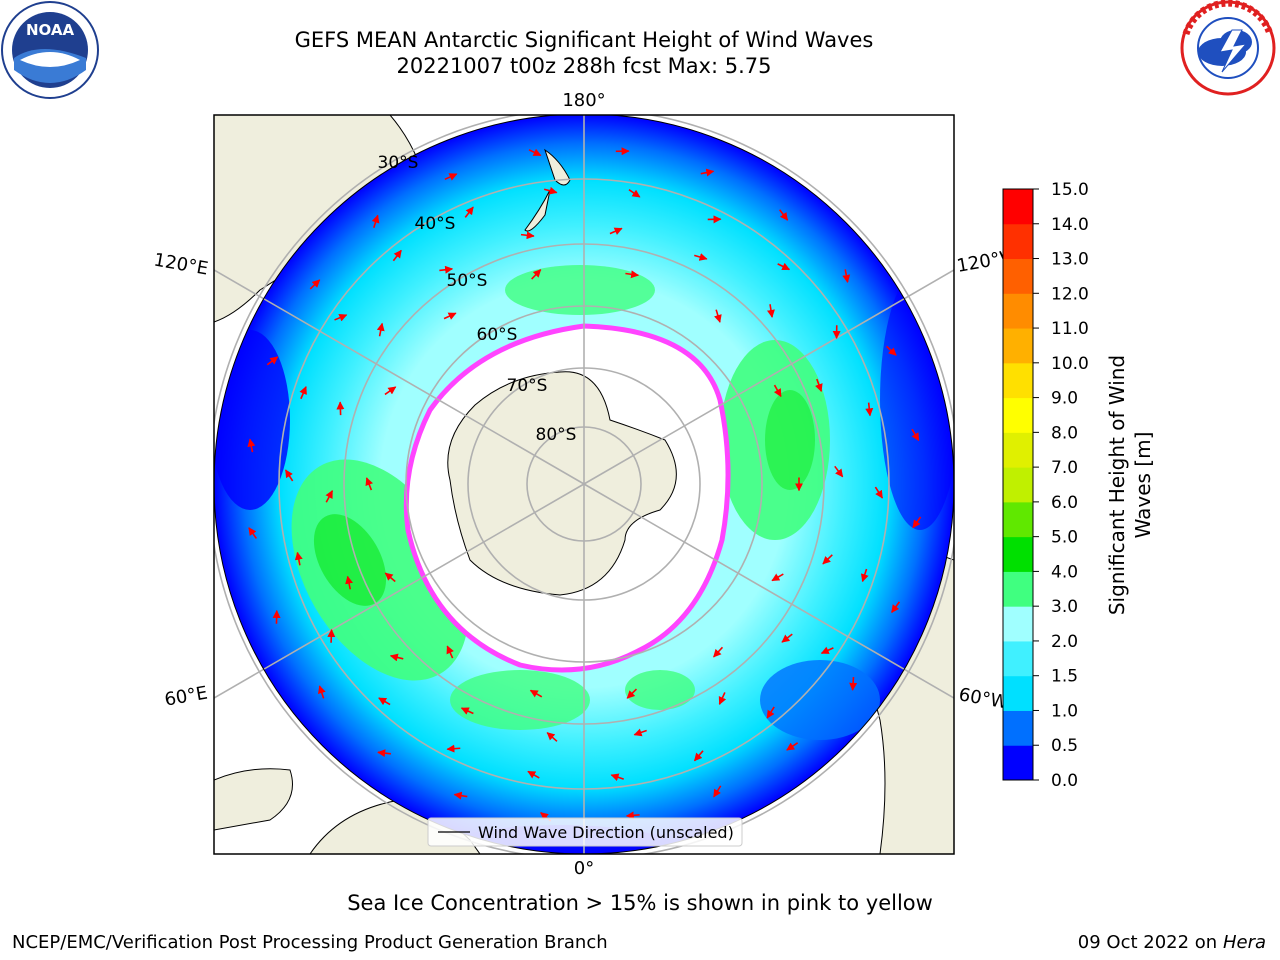 The height and width of the screenshot is (960, 1280). What do you see at coordinates (1064, 433) in the screenshot?
I see `colorbar-tick-label: 8.0` at bounding box center [1064, 433].